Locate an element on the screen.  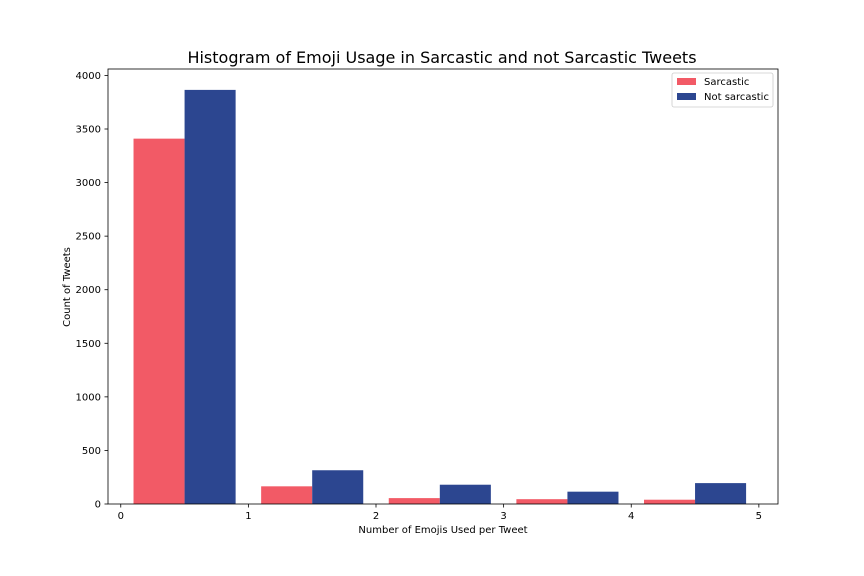
x-axis-label: Number of Emojis Used per Tweet is located at coordinates (442, 530).